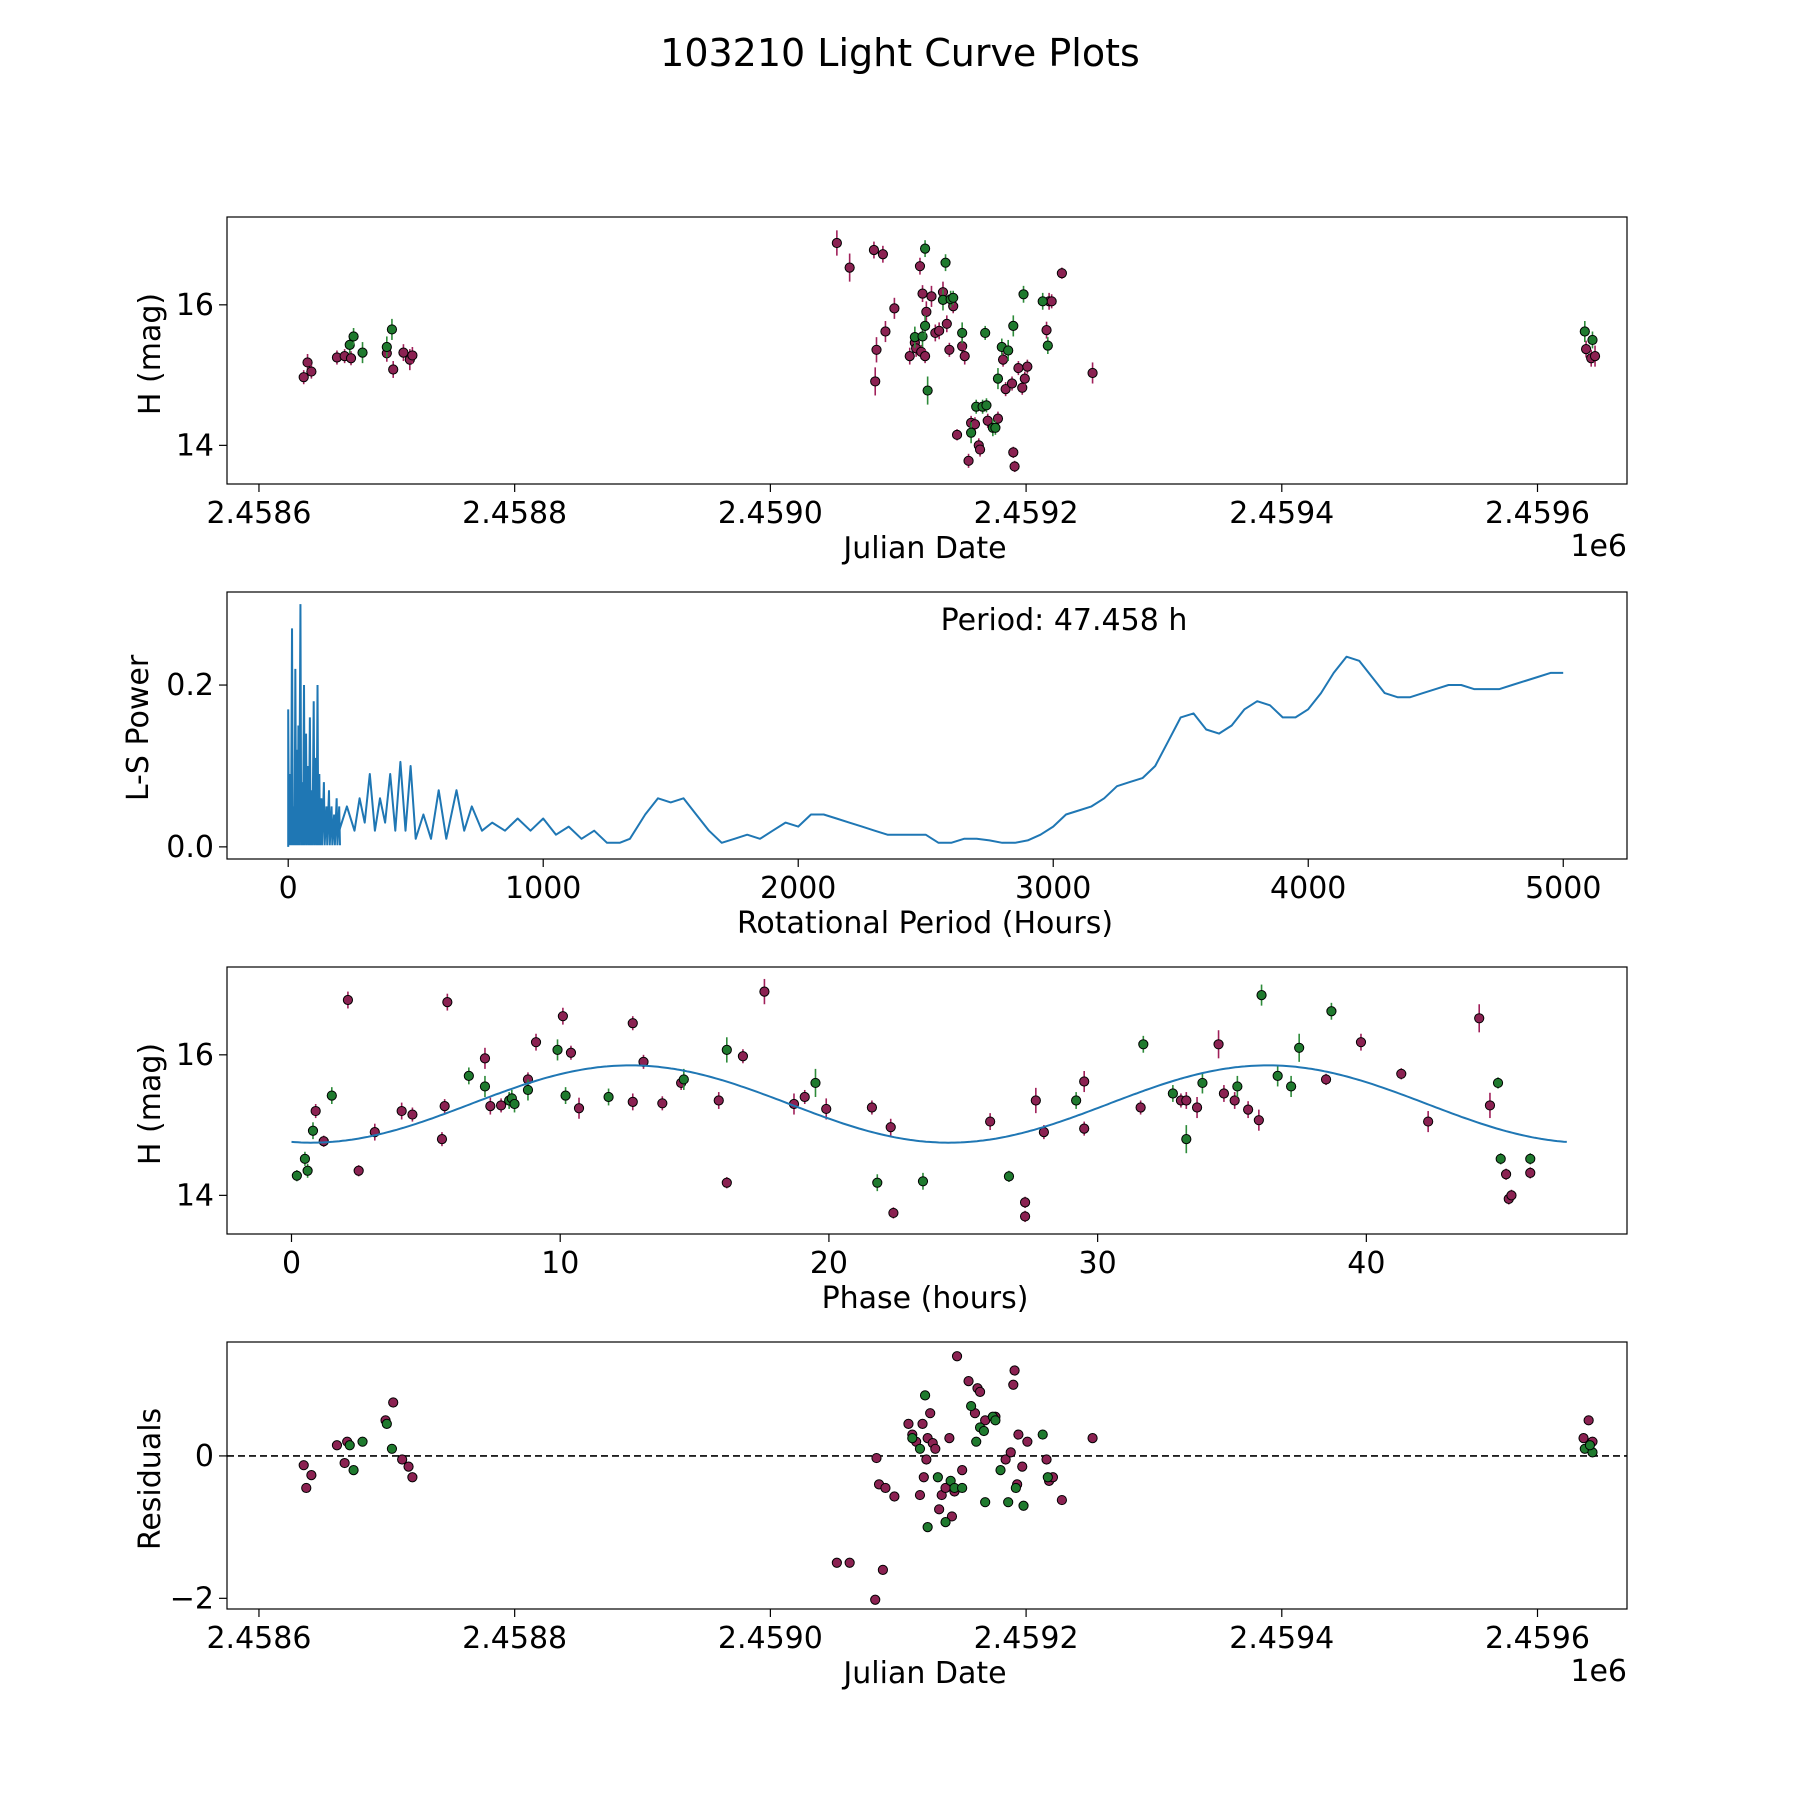 The width and height of the screenshot is (1800, 1804). Describe the element at coordinates (925, 923) in the screenshot. I see `periodogram-xlabel: Rotational Period (Hours)` at that location.